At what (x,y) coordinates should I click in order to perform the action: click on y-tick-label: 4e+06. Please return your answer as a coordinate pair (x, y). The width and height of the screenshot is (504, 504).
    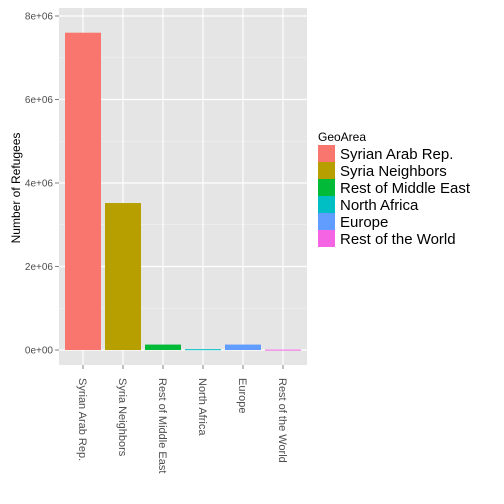
    Looking at the image, I should click on (39, 184).